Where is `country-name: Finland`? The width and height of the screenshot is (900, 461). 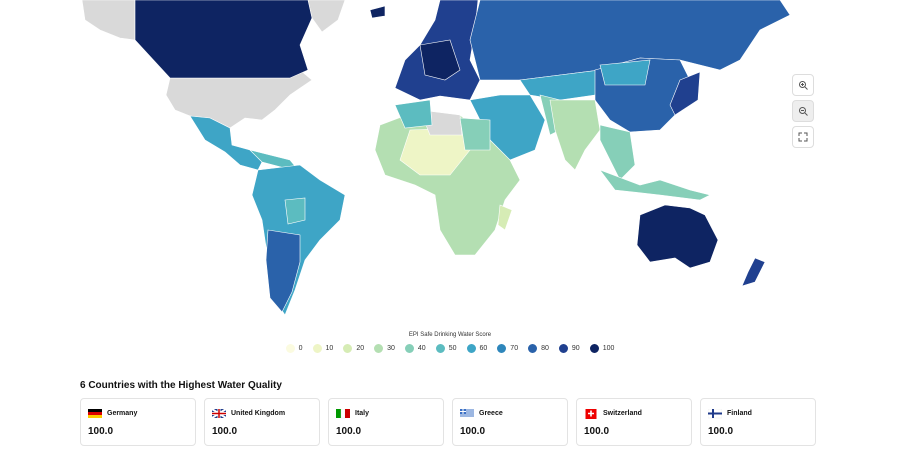 country-name: Finland is located at coordinates (739, 413).